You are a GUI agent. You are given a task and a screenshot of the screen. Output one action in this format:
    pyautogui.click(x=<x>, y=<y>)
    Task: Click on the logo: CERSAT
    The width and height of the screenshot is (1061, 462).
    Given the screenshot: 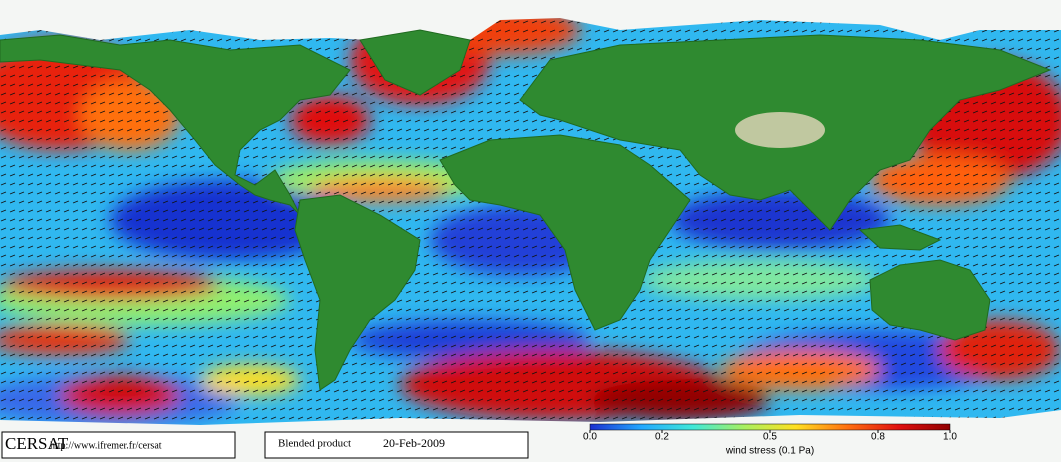 What is the action you would take?
    pyautogui.click(x=37, y=443)
    